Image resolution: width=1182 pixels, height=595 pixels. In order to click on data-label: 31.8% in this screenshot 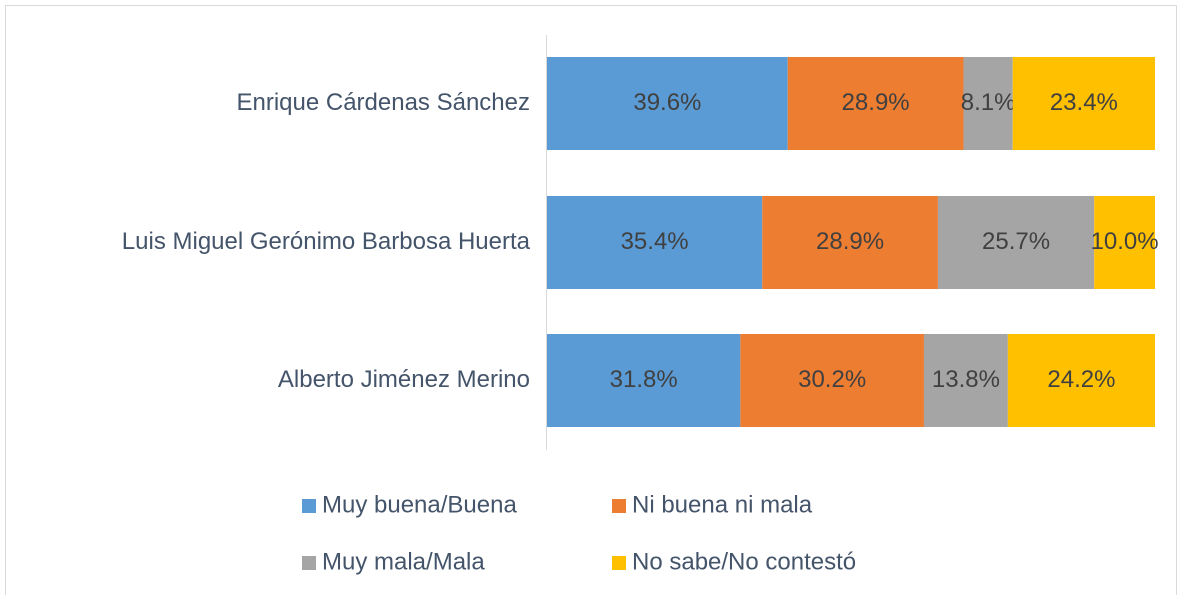, I will do `click(644, 379)`.